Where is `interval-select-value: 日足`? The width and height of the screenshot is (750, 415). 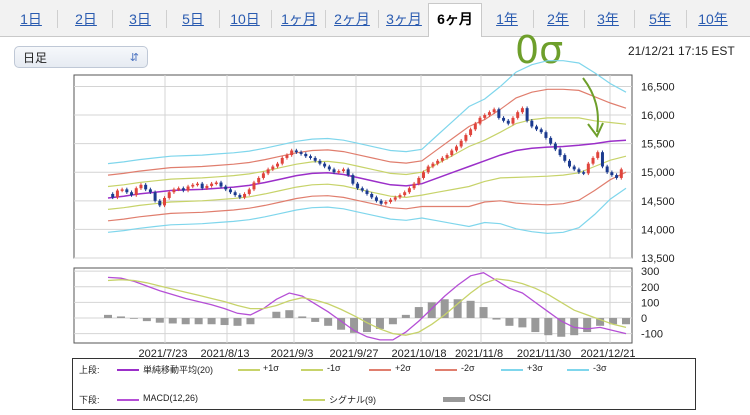
interval-select-value: 日足 is located at coordinates (35, 58).